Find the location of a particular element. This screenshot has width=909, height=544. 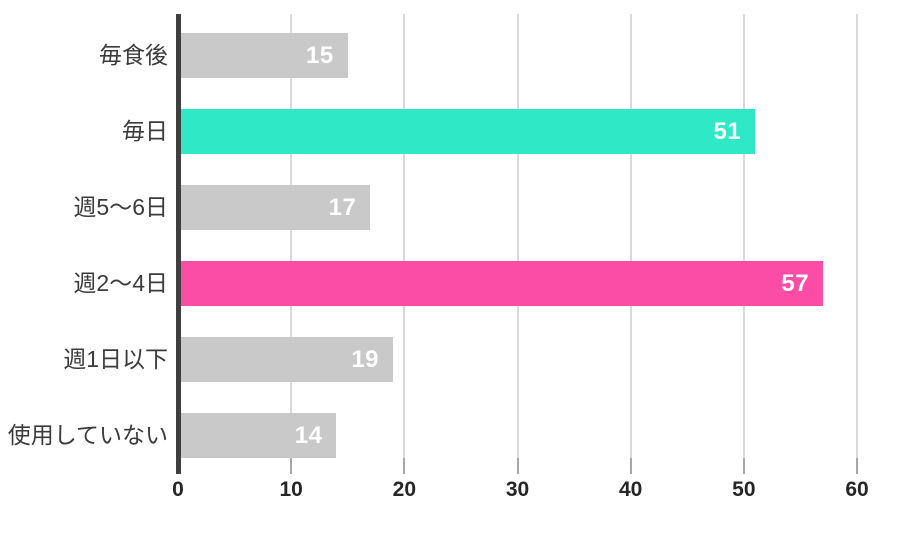

bar: 14 is located at coordinates (257, 435).